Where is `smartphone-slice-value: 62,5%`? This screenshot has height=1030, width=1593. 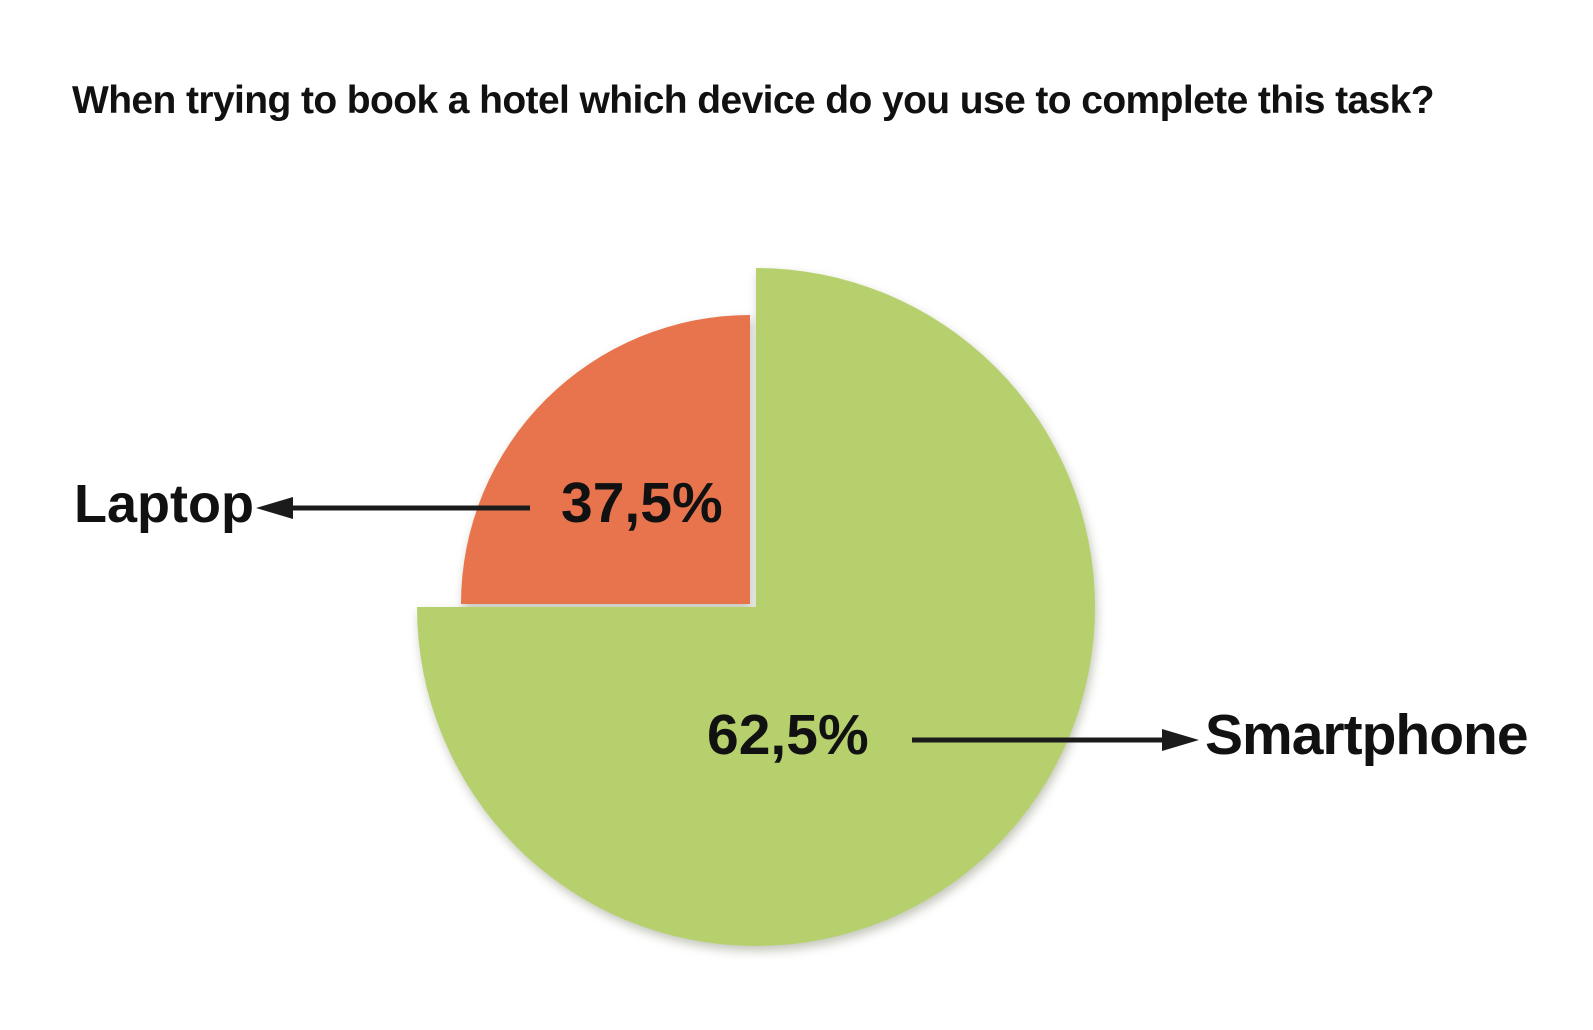
smartphone-slice-value: 62,5% is located at coordinates (788, 735).